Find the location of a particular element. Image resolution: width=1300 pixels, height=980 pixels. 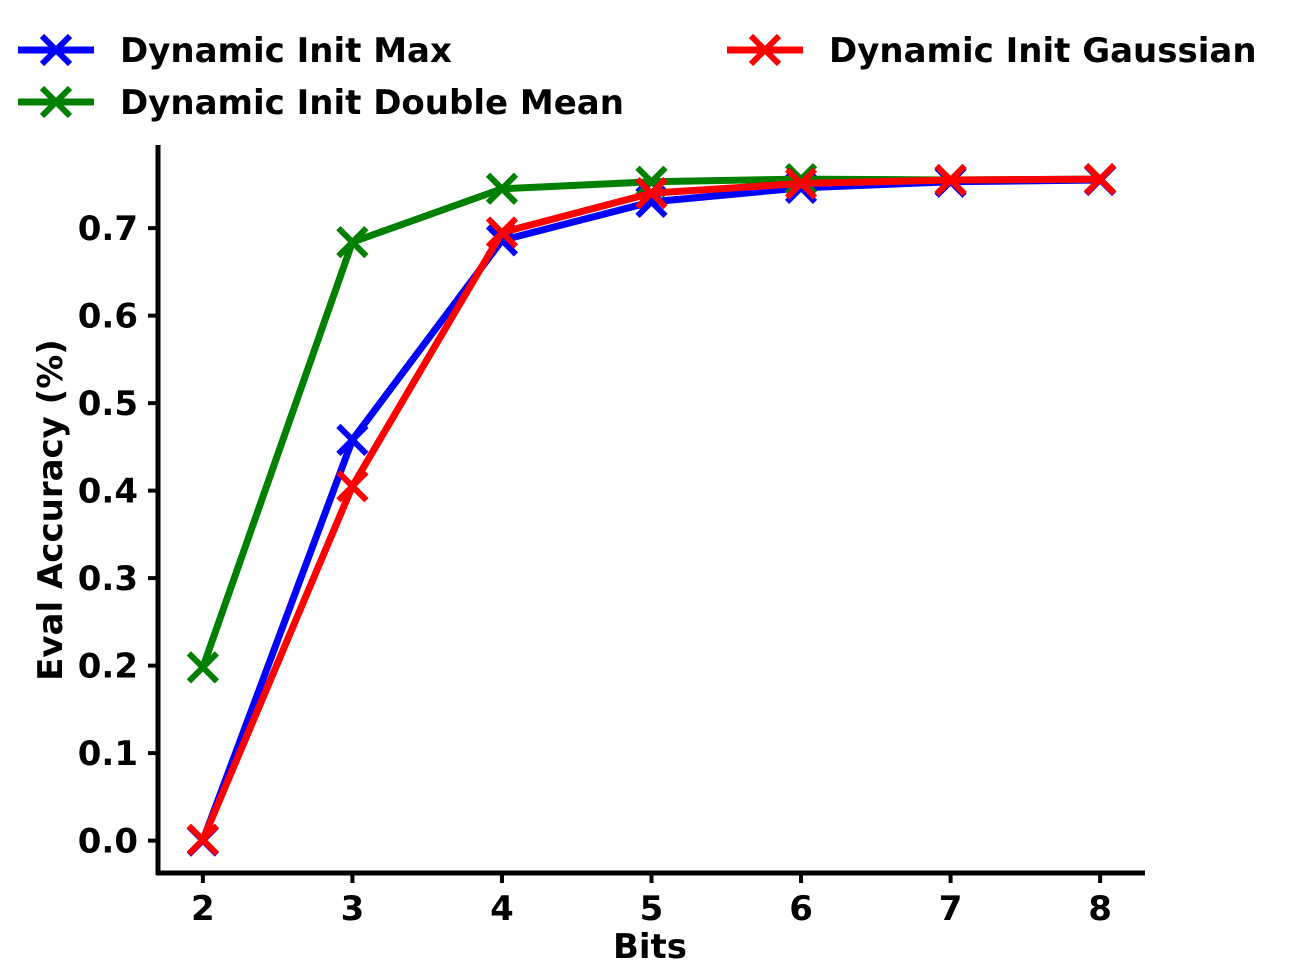

y-tick-label: 0.6 is located at coordinates (108, 317).